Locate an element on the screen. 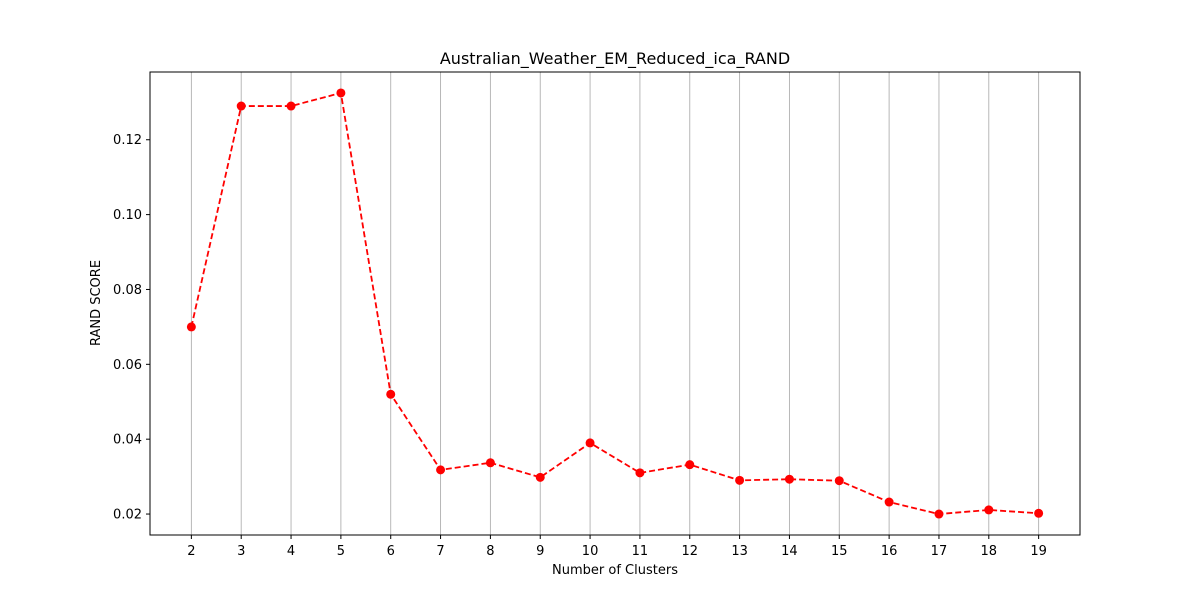 This screenshot has height=600, width=1200. x-tick-label: 18 is located at coordinates (989, 551).